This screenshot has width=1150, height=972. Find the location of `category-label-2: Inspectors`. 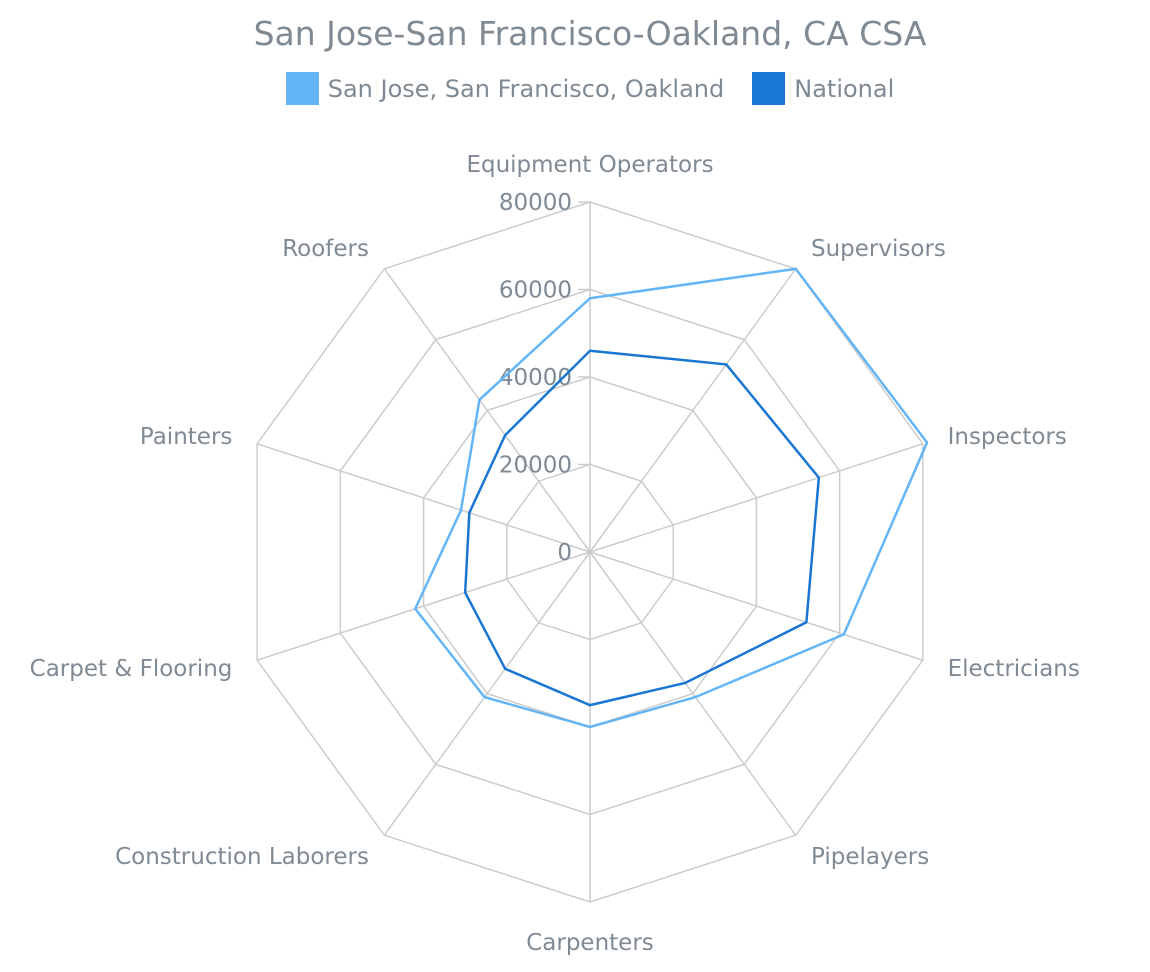

category-label-2: Inspectors is located at coordinates (1007, 437).